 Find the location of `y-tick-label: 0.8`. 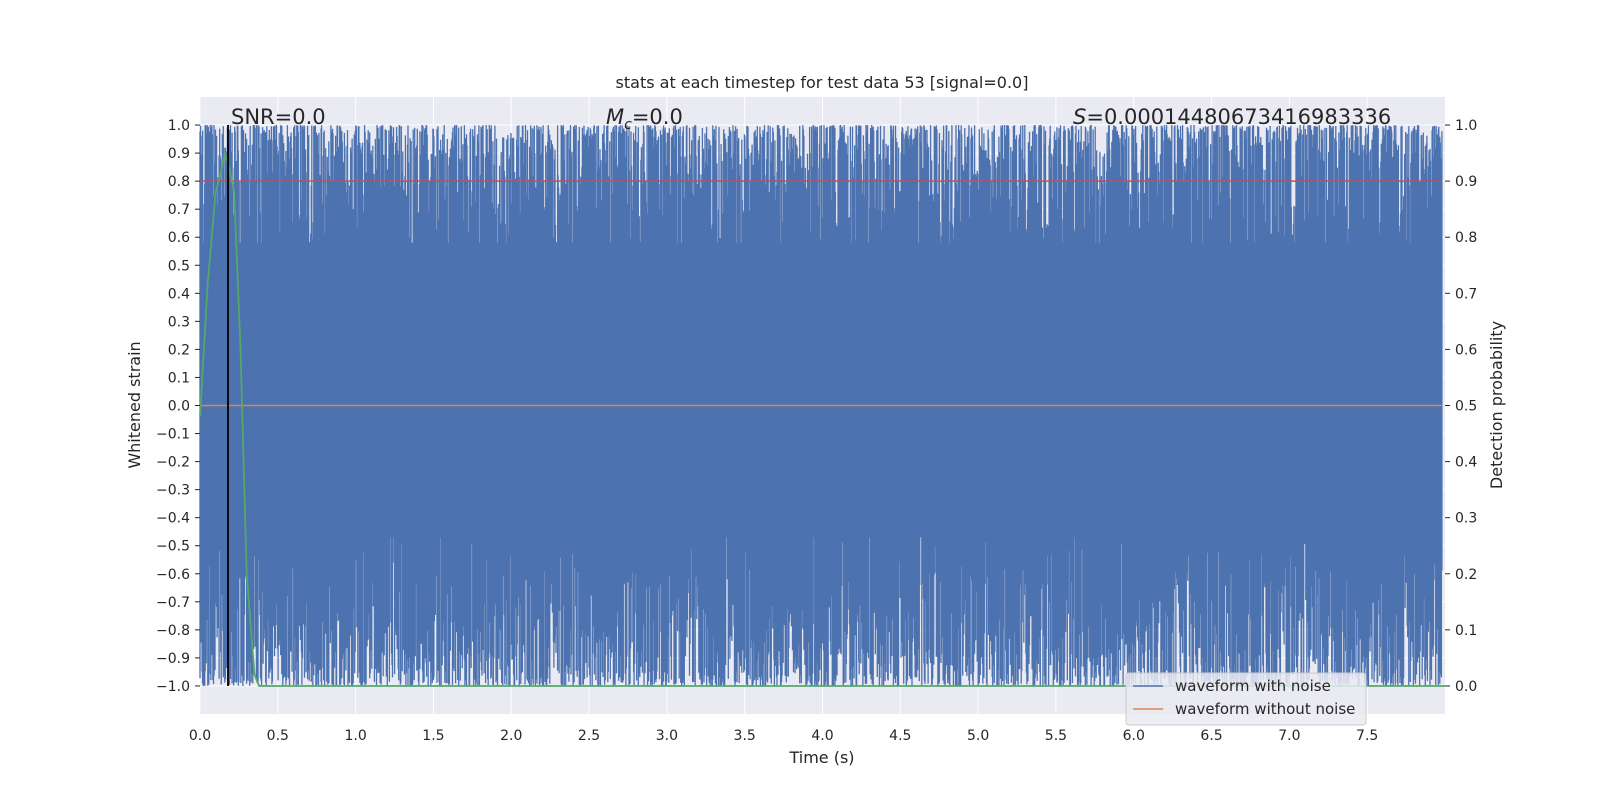

y-tick-label: 0.8 is located at coordinates (179, 182).